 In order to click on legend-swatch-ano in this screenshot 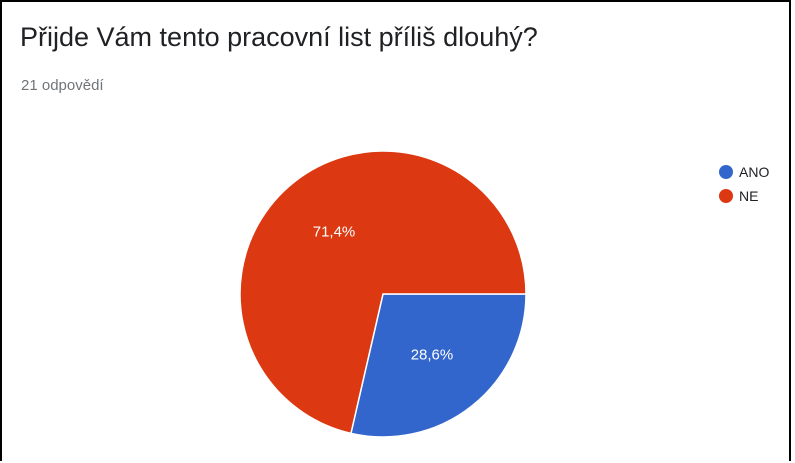, I will do `click(726, 172)`.